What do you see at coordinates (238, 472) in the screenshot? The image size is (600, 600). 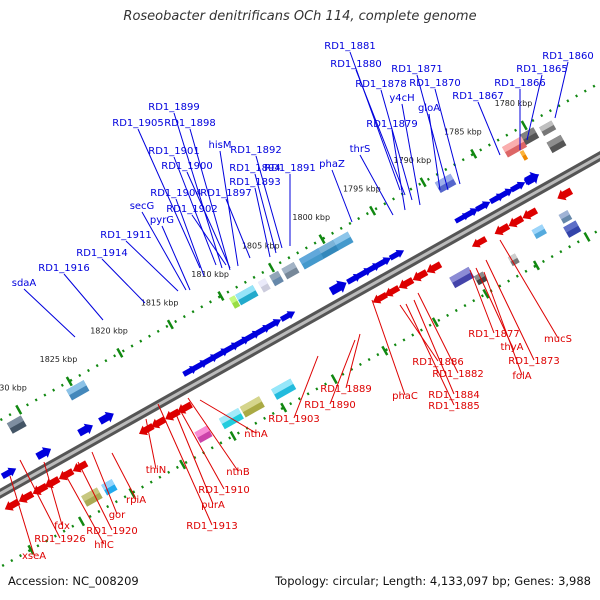 I see `gene-label: nthB` at bounding box center [238, 472].